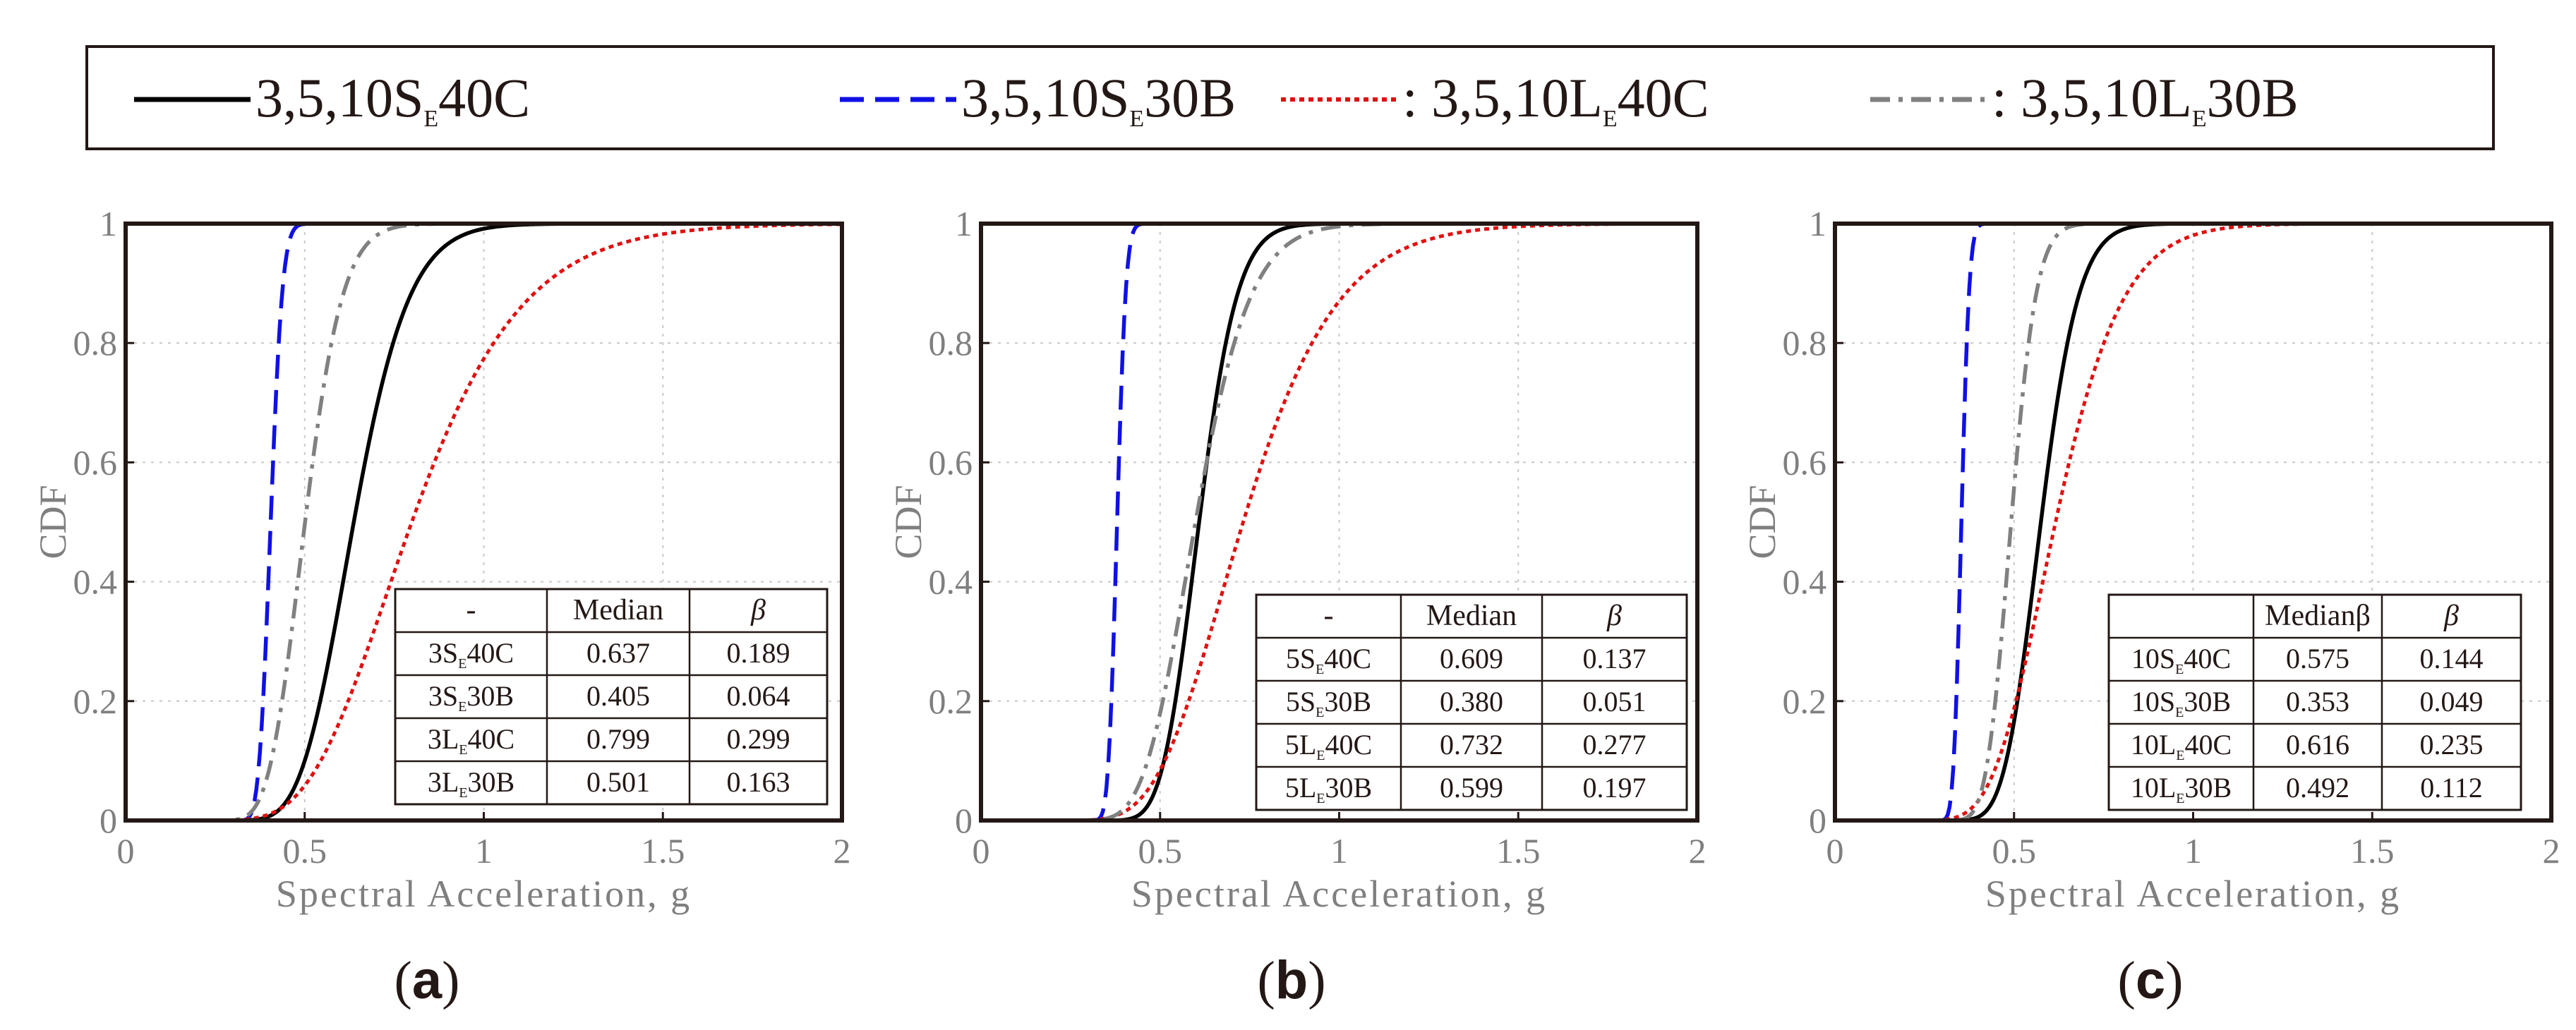 The image size is (2576, 1030). I want to click on text-part: 10S, so click(2153, 659).